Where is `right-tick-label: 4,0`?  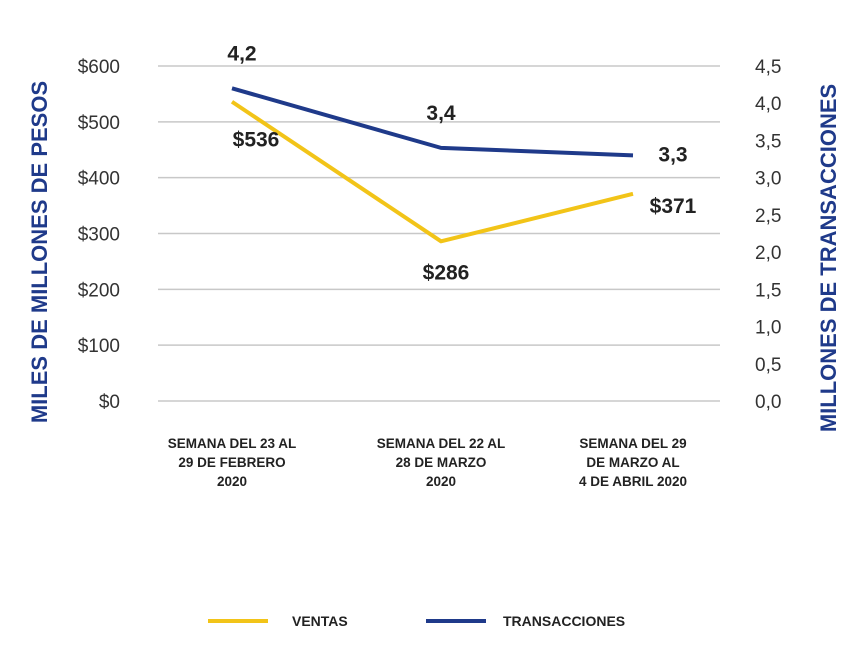
right-tick-label: 4,0 is located at coordinates (768, 104).